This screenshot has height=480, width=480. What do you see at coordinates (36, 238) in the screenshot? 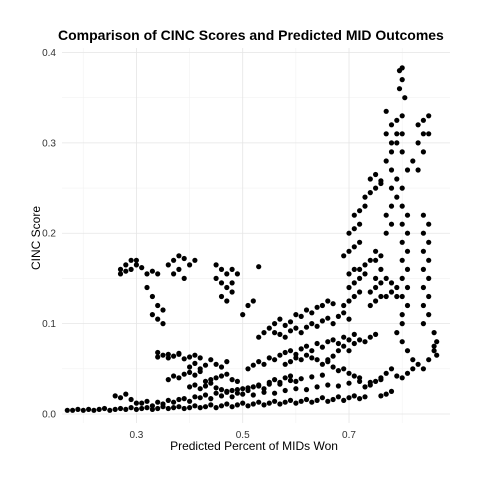
I see `y-axis-label: CINC Score` at bounding box center [36, 238].